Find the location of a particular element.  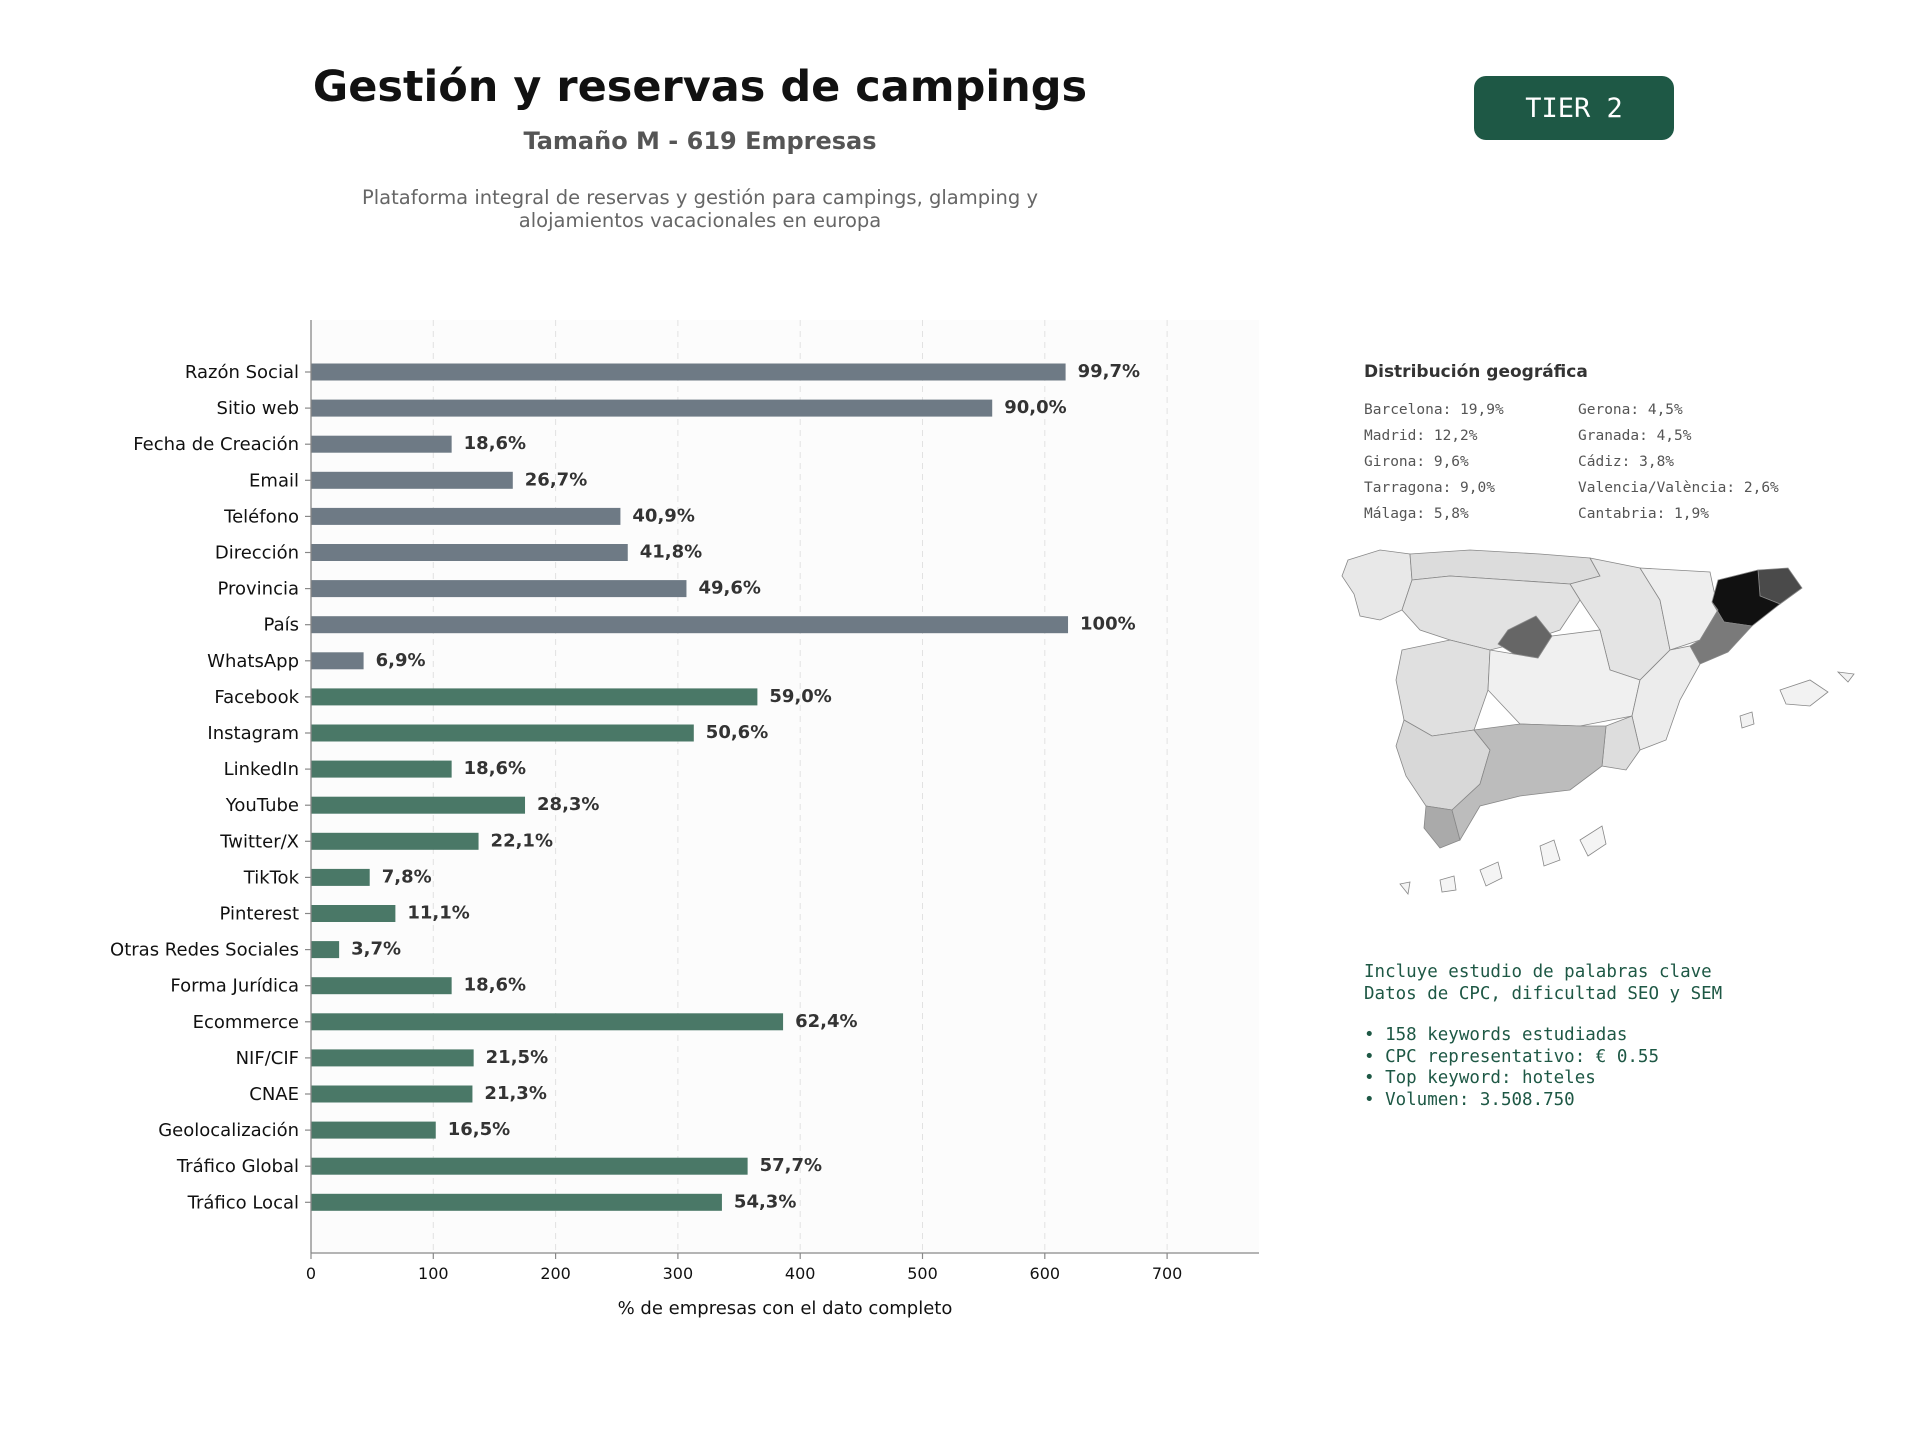

value-label: 99,7% is located at coordinates (1109, 371).